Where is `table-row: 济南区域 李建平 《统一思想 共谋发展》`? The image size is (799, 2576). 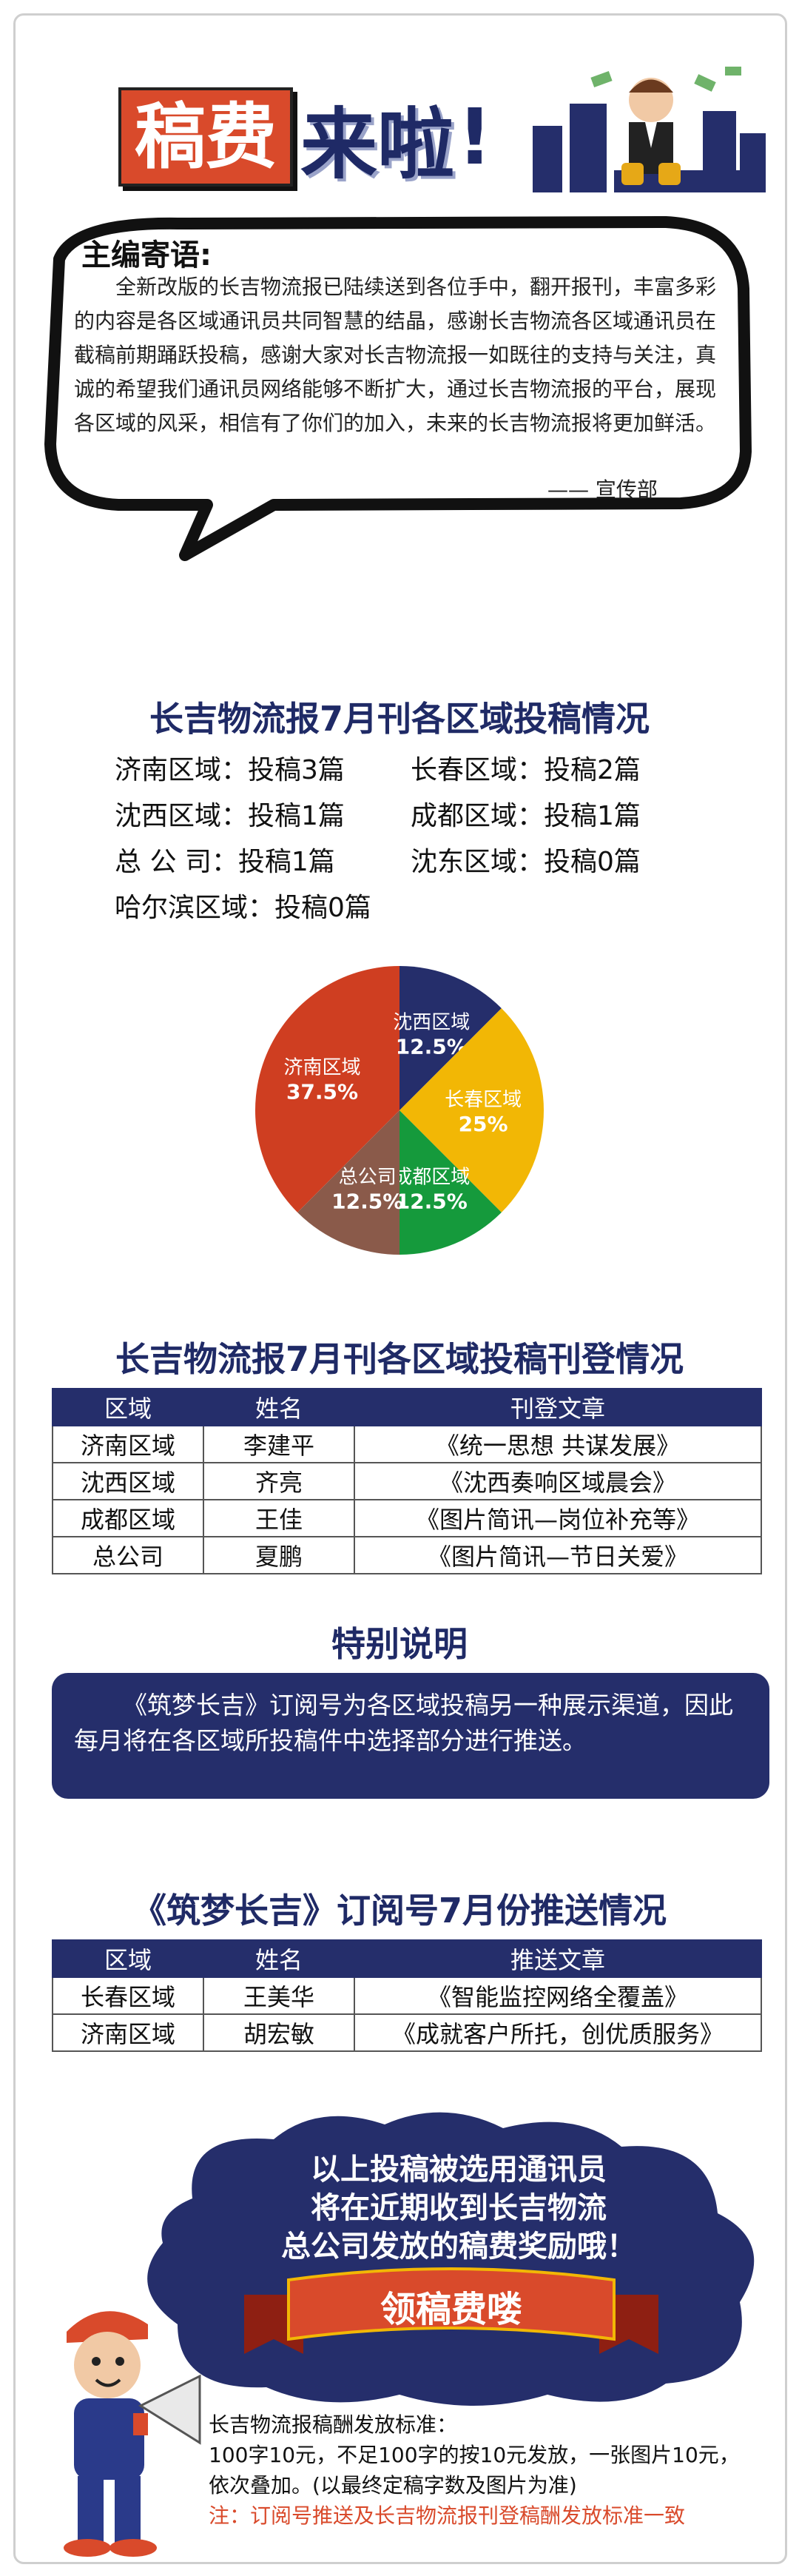 table-row: 济南区域 李建平 《统一思想 共谋发展》 is located at coordinates (407, 1444).